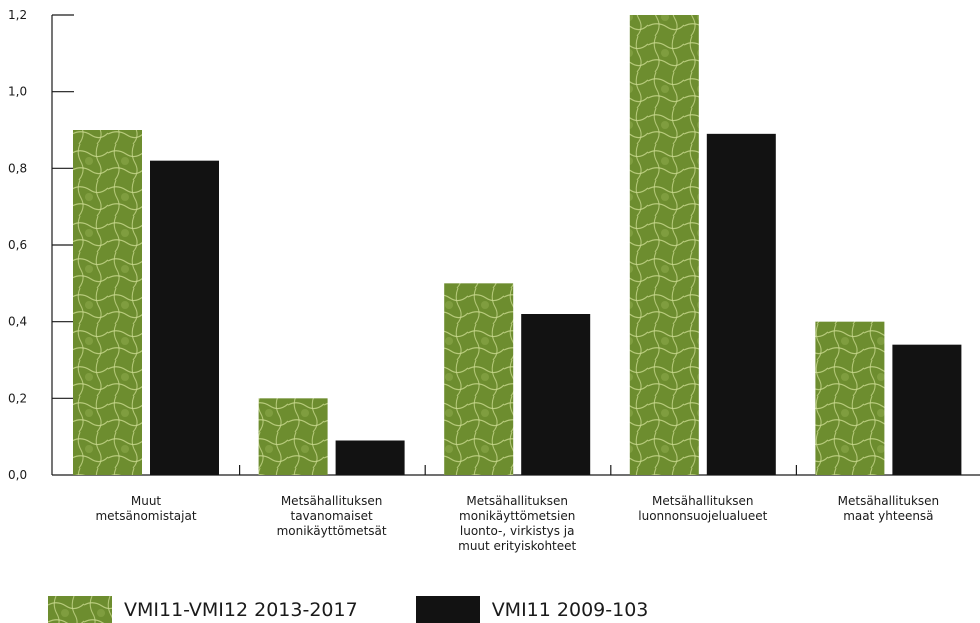 This screenshot has width=980, height=623. Describe the element at coordinates (17, 168) in the screenshot. I see `y-tick-label: 0,8` at that location.